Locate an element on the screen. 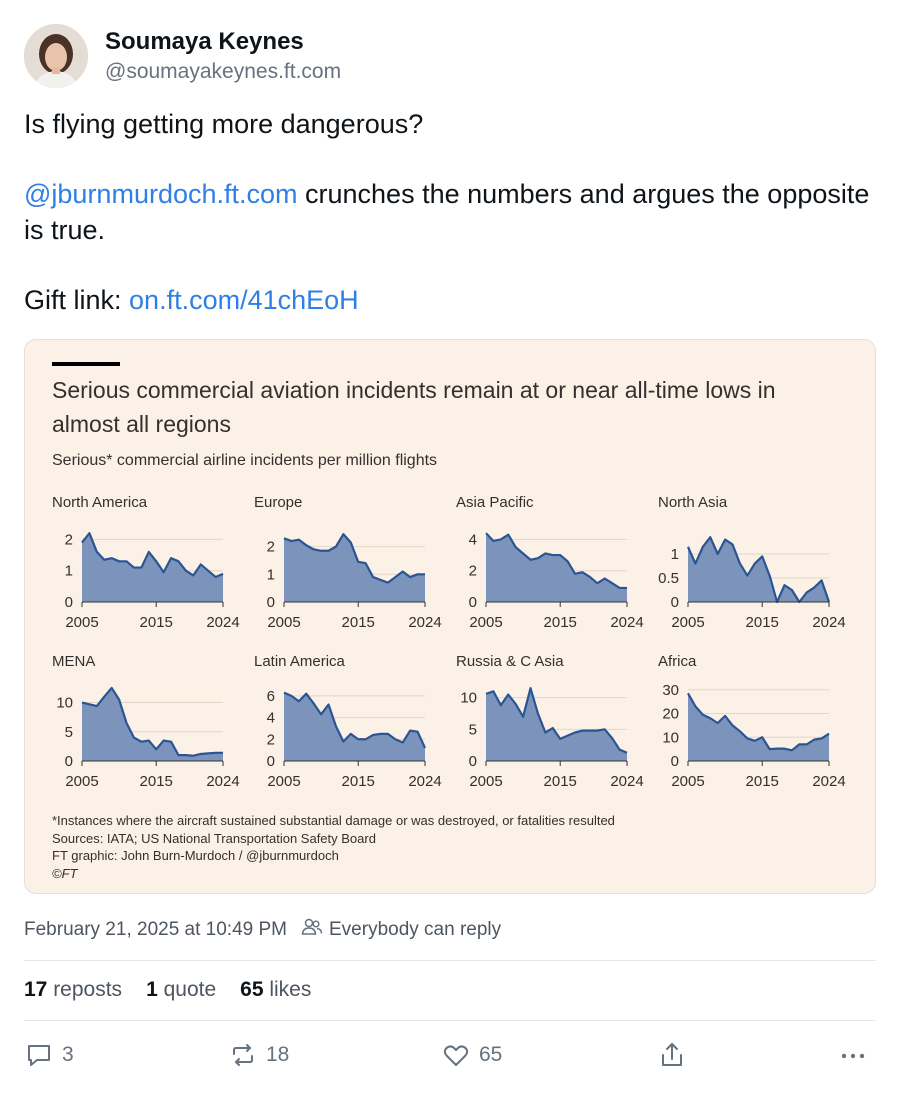  engagement-stats: 17 reposts 1 quote 65 likes is located at coordinates (179, 990).